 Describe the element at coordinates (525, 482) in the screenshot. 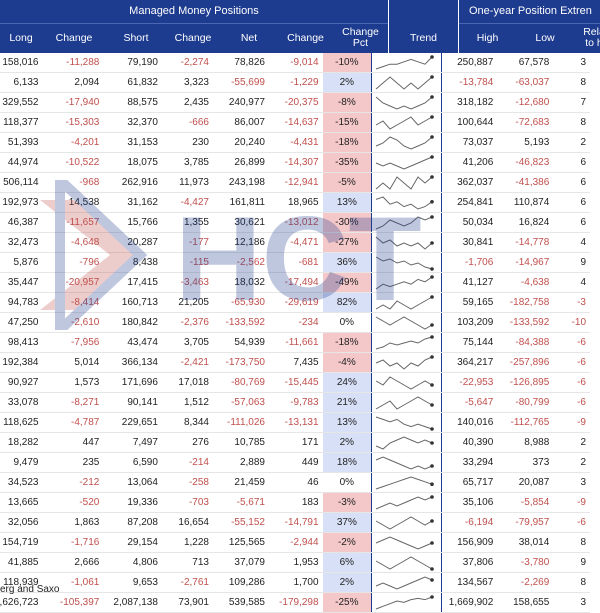

I see `cell-low: 20,087` at that location.